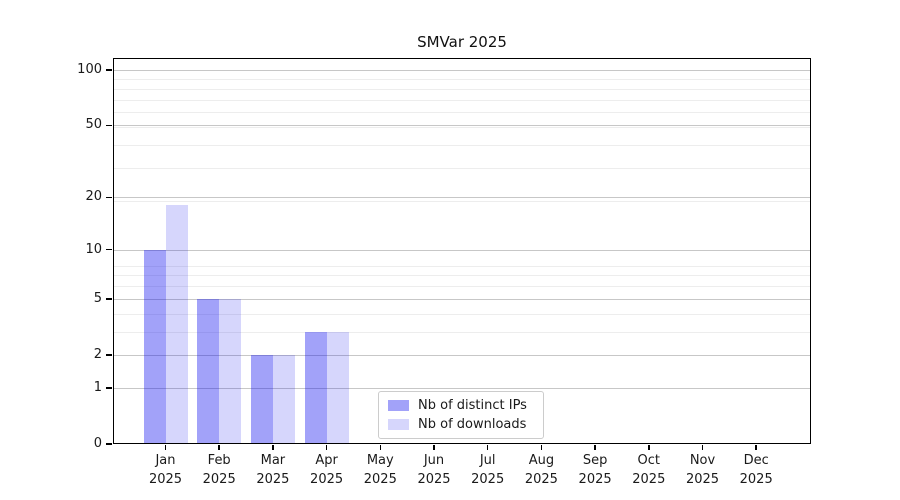 This screenshot has width=900, height=500. I want to click on legend-swatch-downloads-icon, so click(398, 424).